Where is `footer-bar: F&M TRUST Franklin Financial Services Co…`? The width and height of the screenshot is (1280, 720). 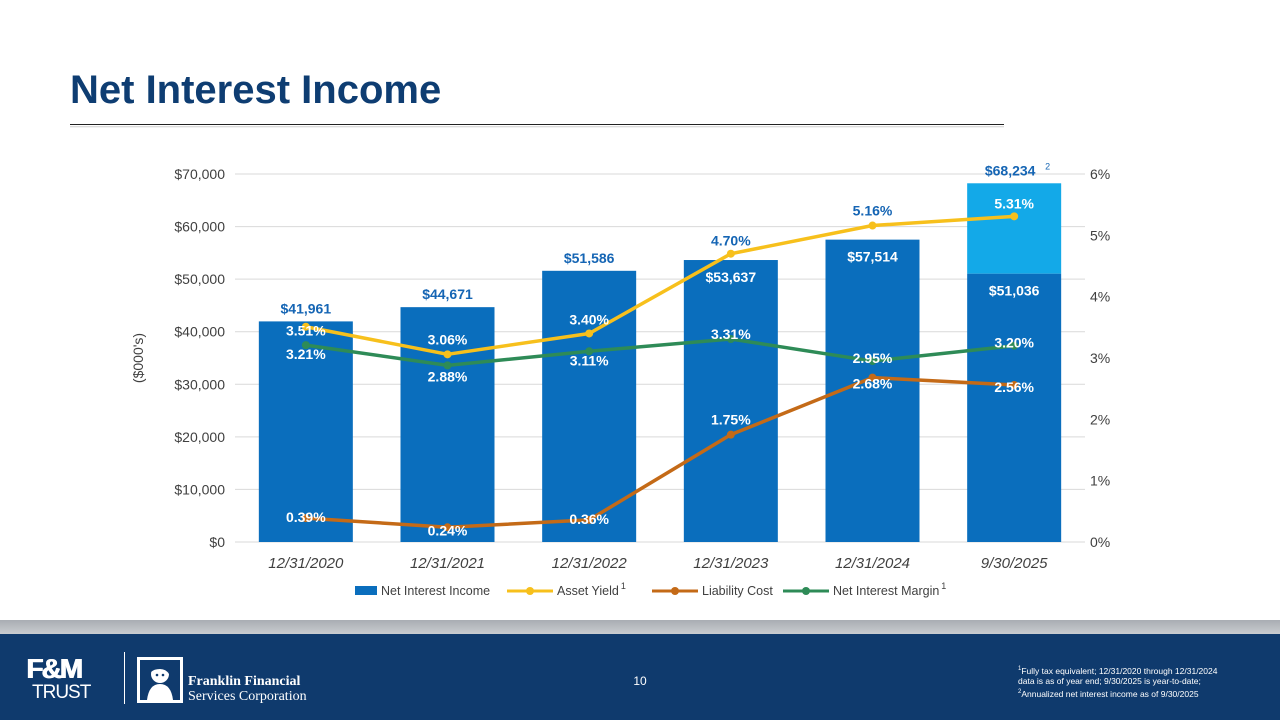
footer-bar: F&M TRUST Franklin Financial Services Co… is located at coordinates (640, 677).